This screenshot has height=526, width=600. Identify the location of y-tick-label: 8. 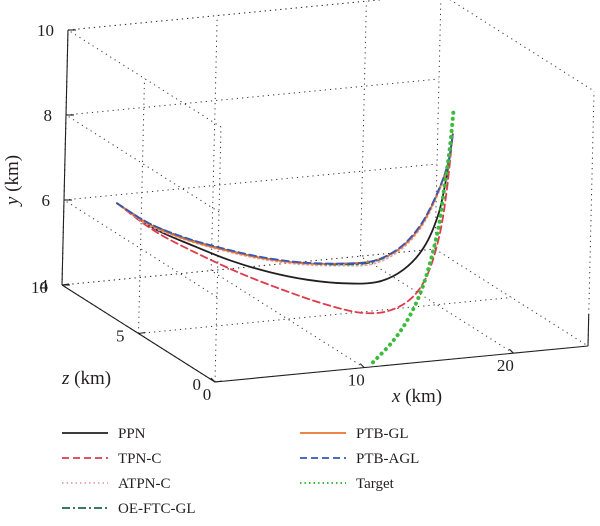
(48, 115).